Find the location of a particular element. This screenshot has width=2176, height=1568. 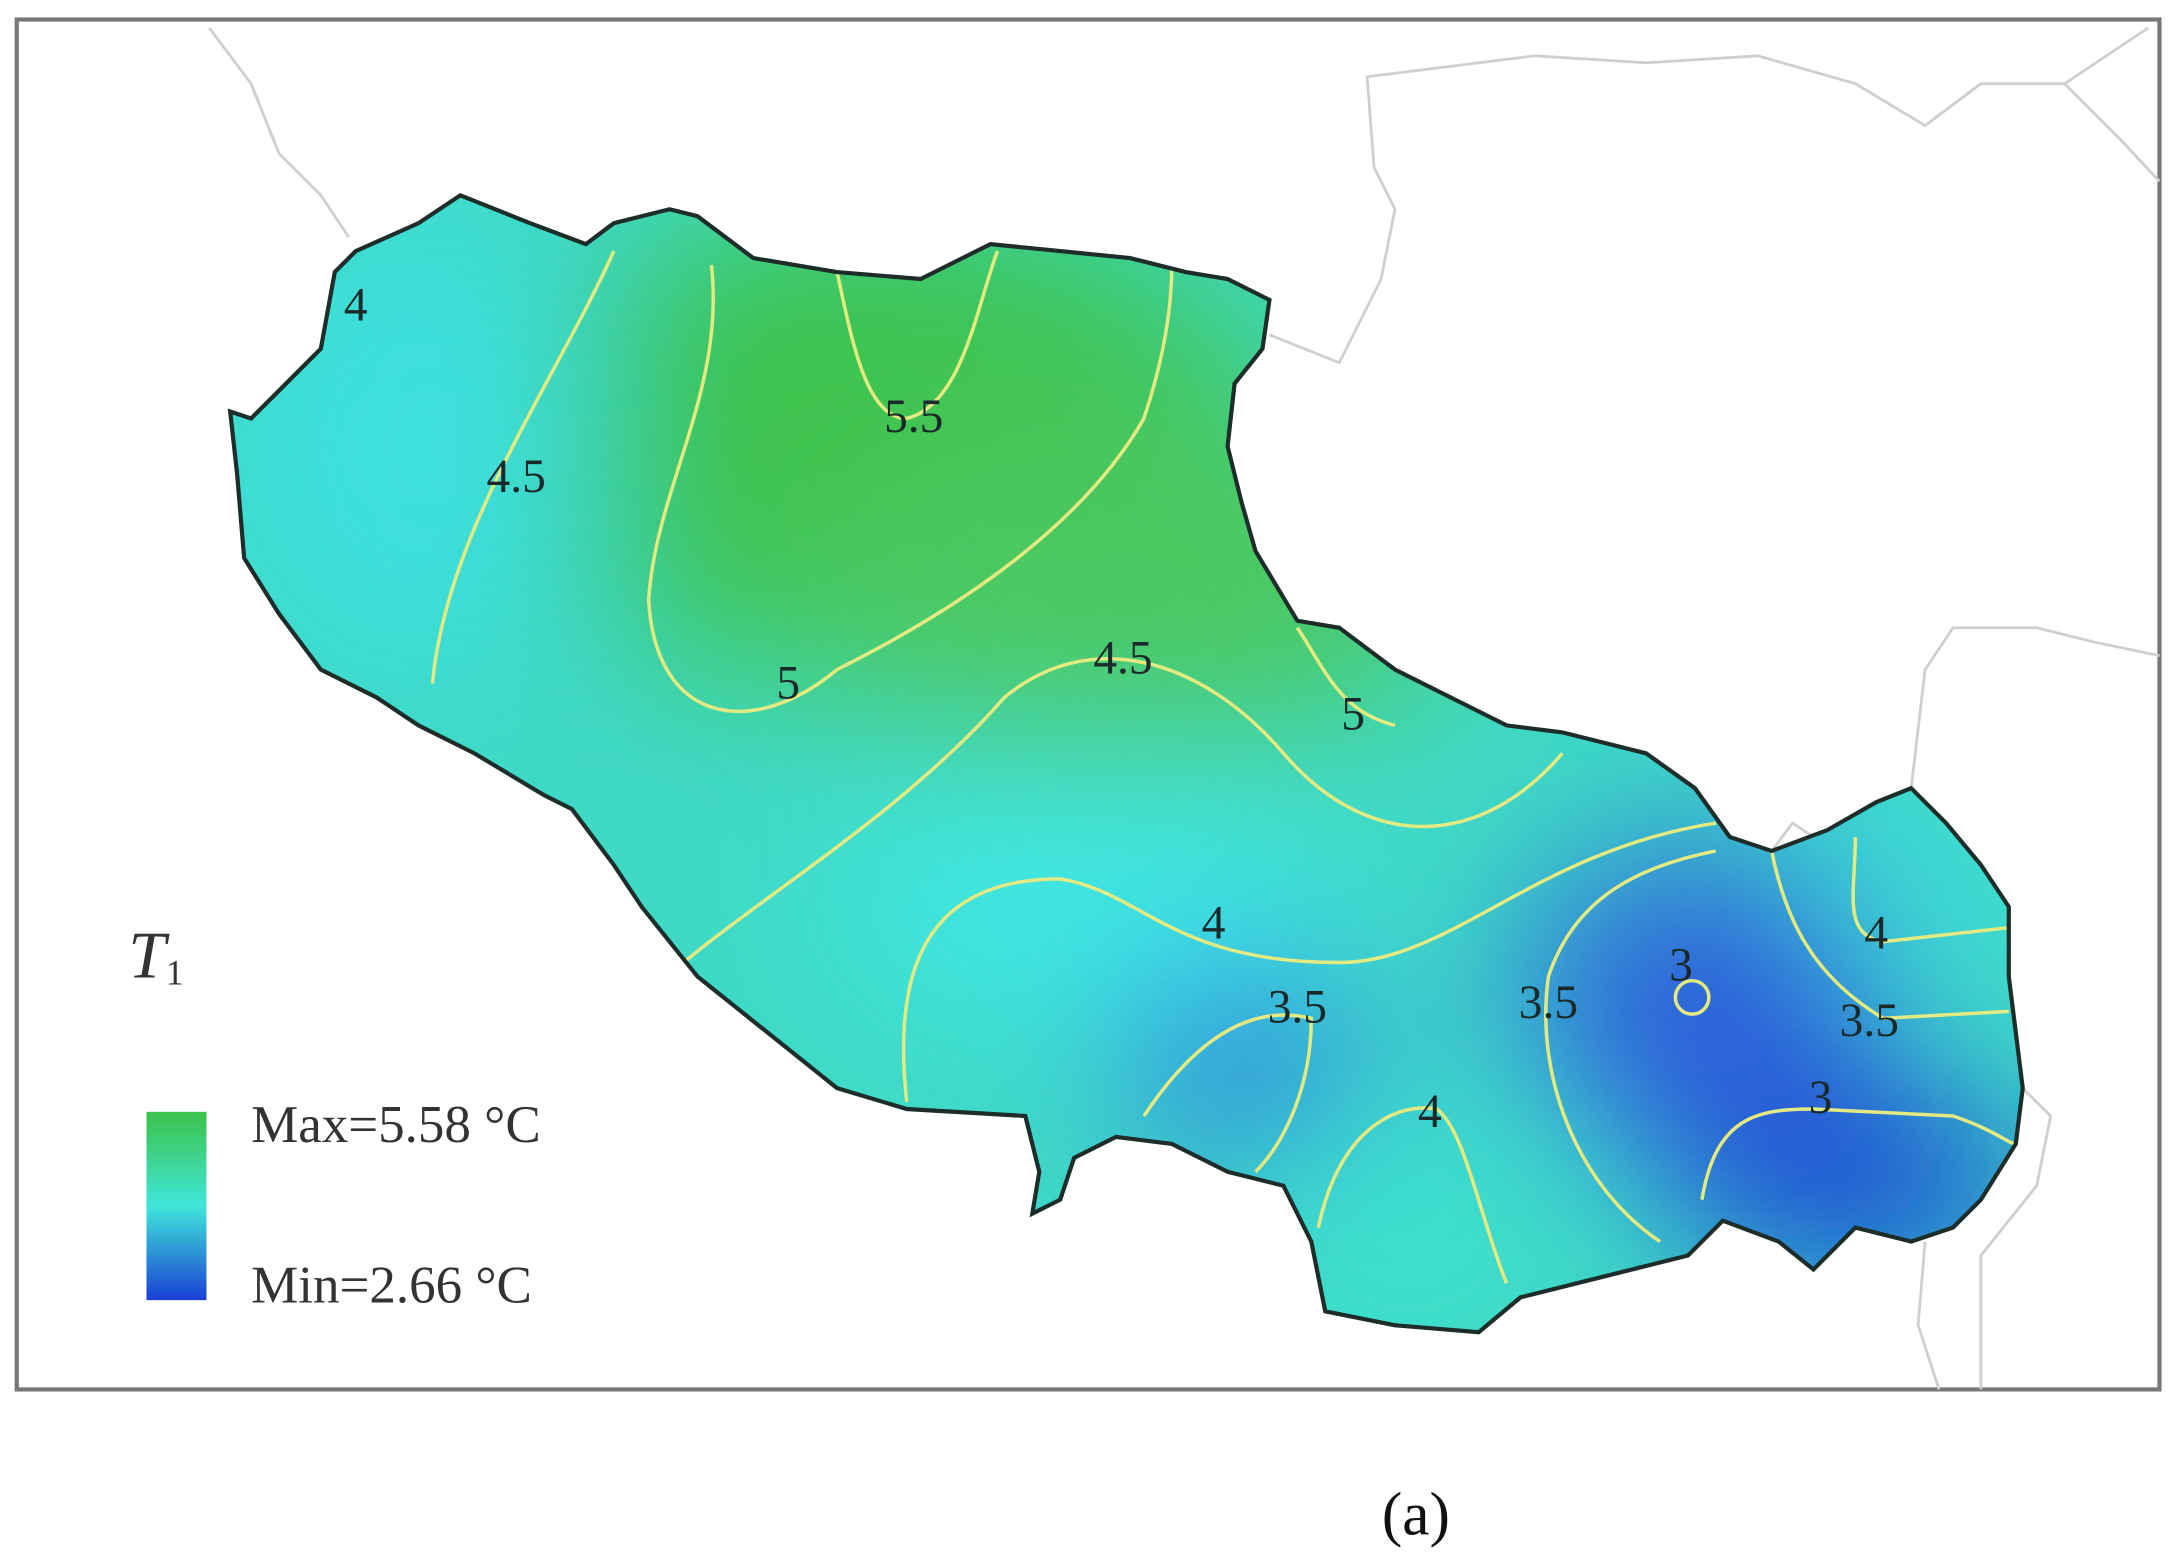

subscript: 1 is located at coordinates (175, 973).